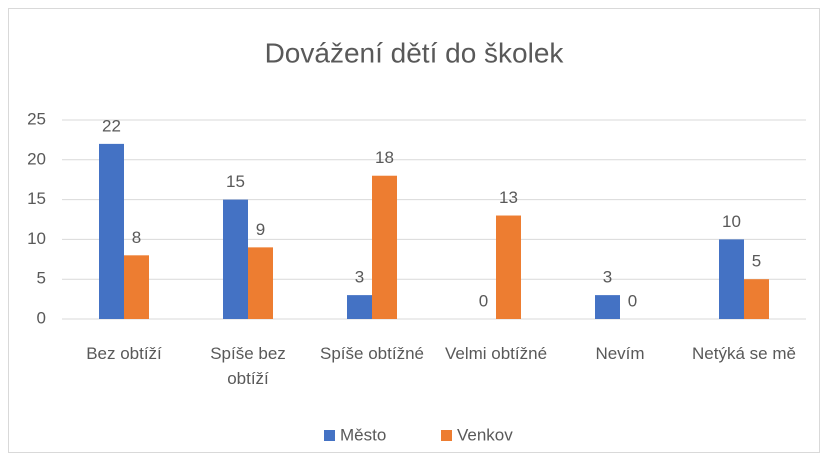 The image size is (828, 461). What do you see at coordinates (248, 366) in the screenshot?
I see `x-tick-label: Spíše bez obtíží` at bounding box center [248, 366].